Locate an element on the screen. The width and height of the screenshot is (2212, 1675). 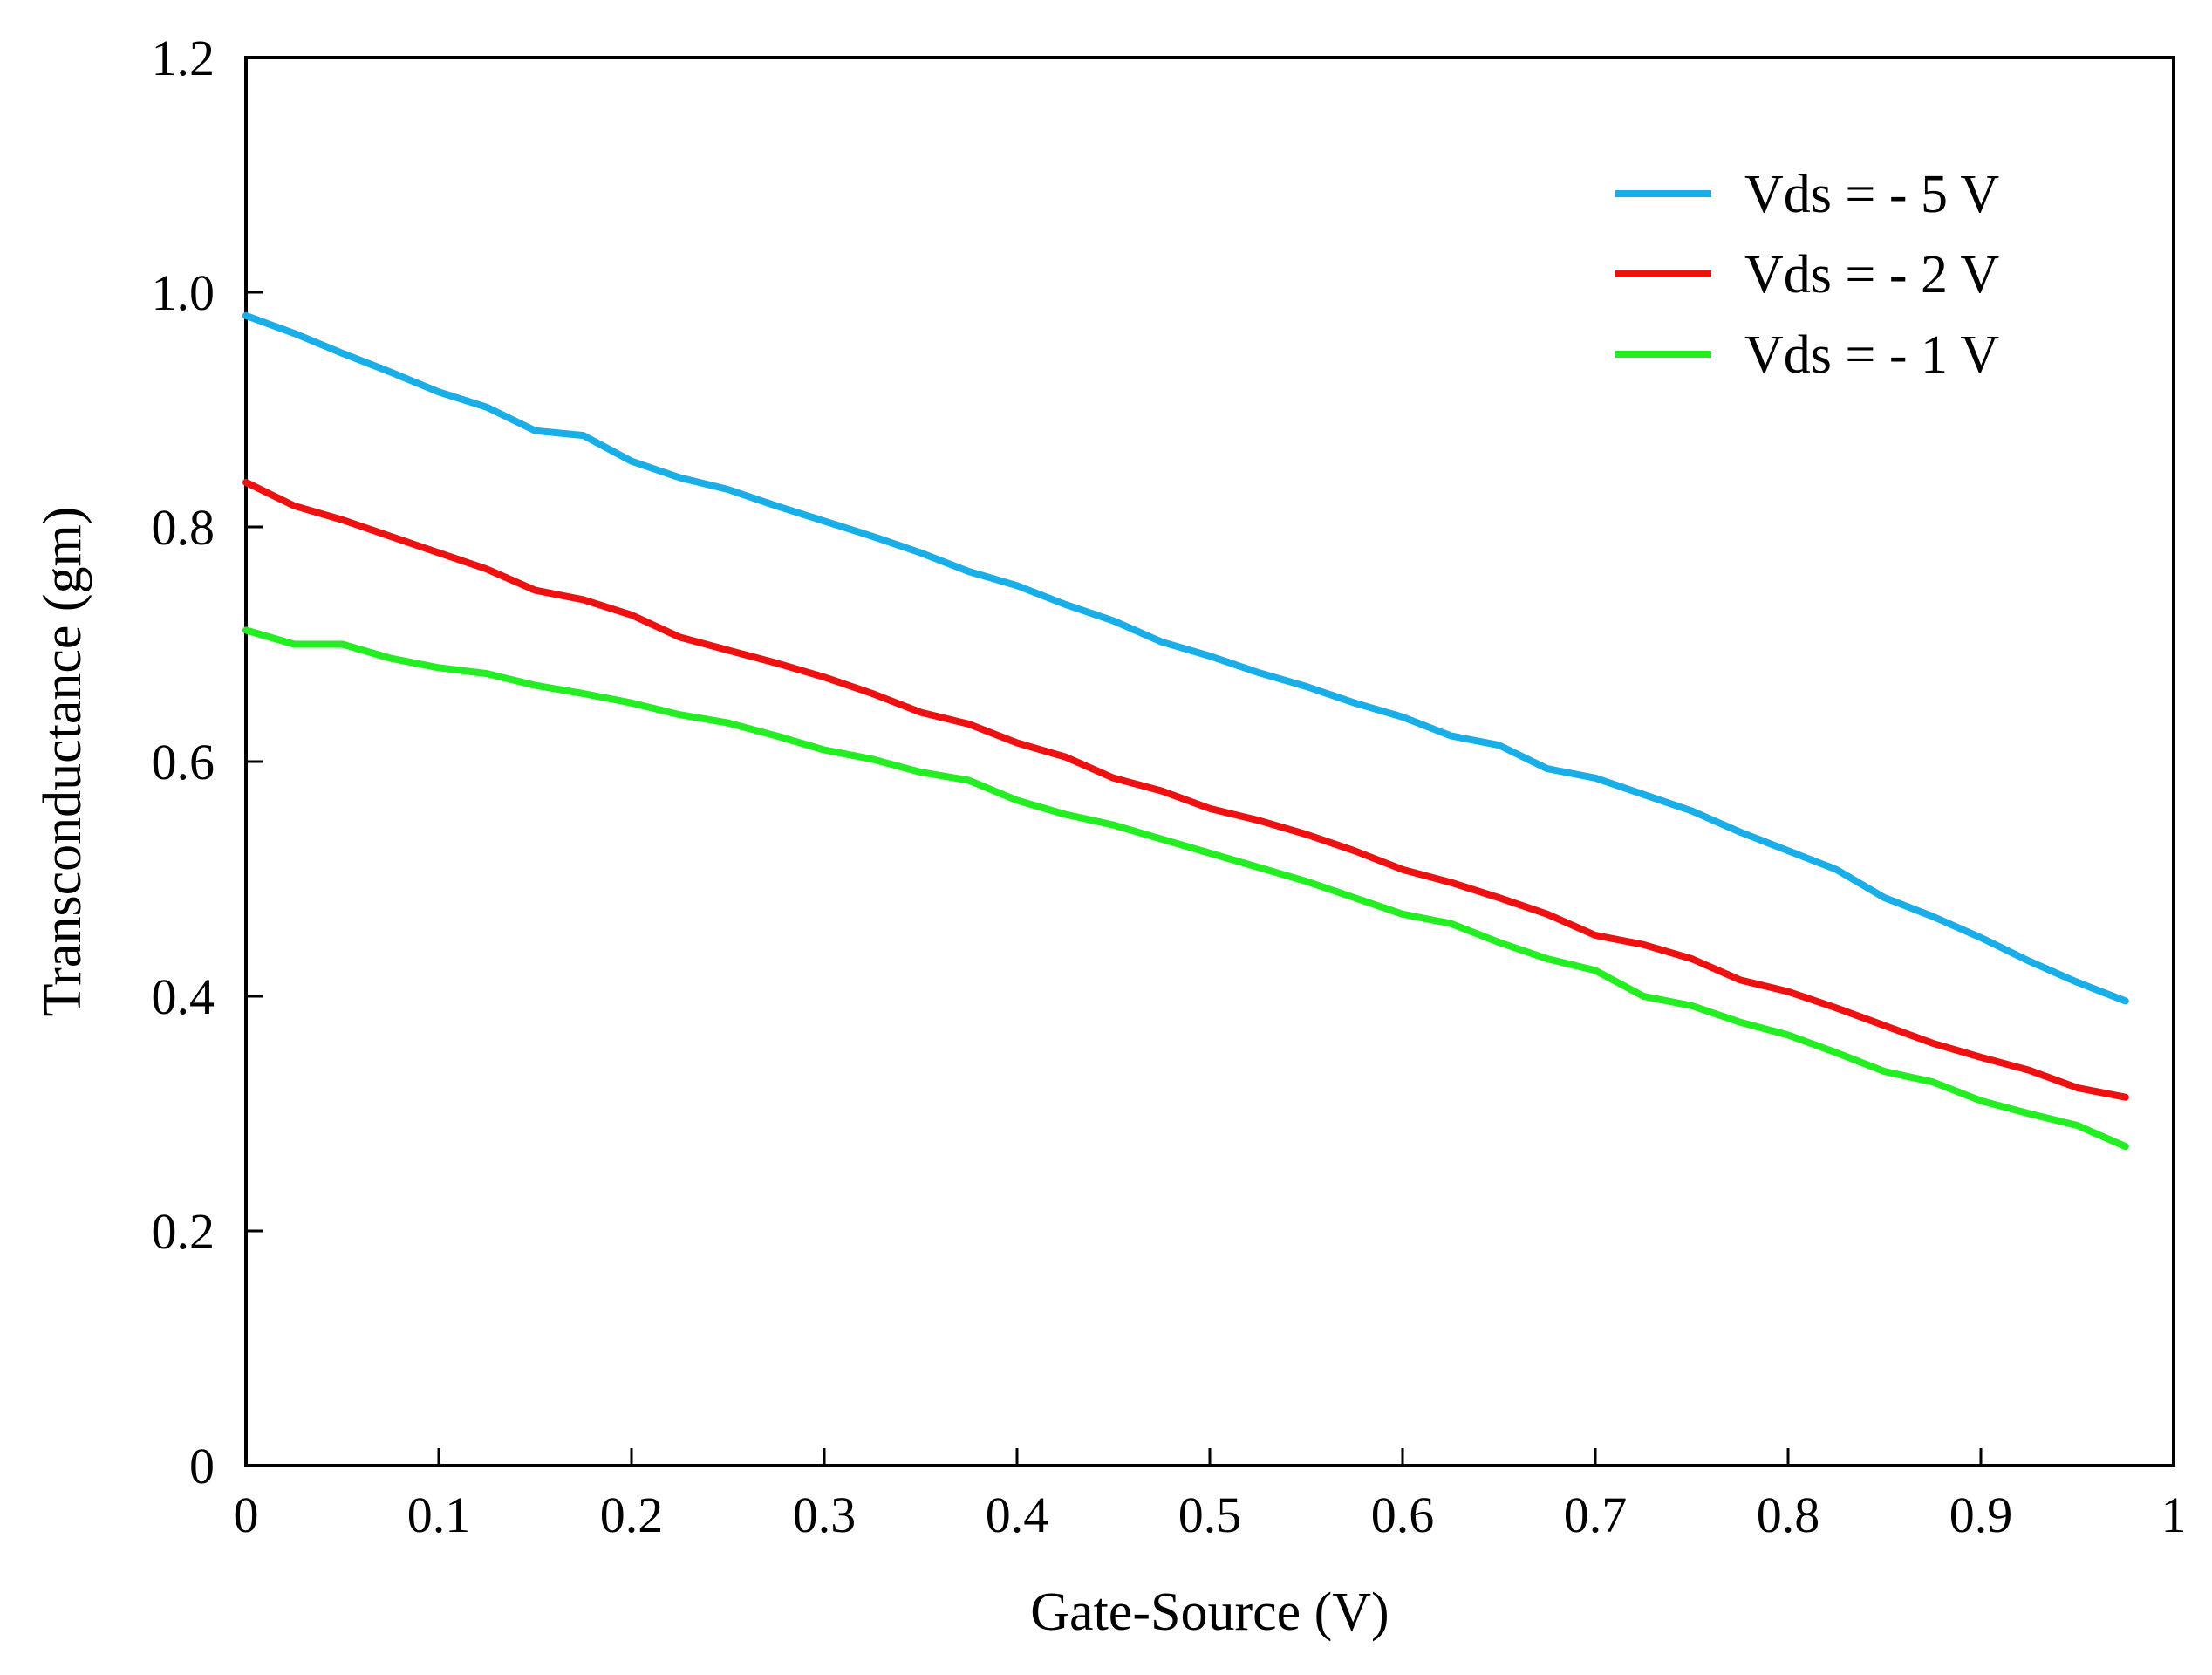
legend-label: Vds = - 1 V is located at coordinates (1872, 355).